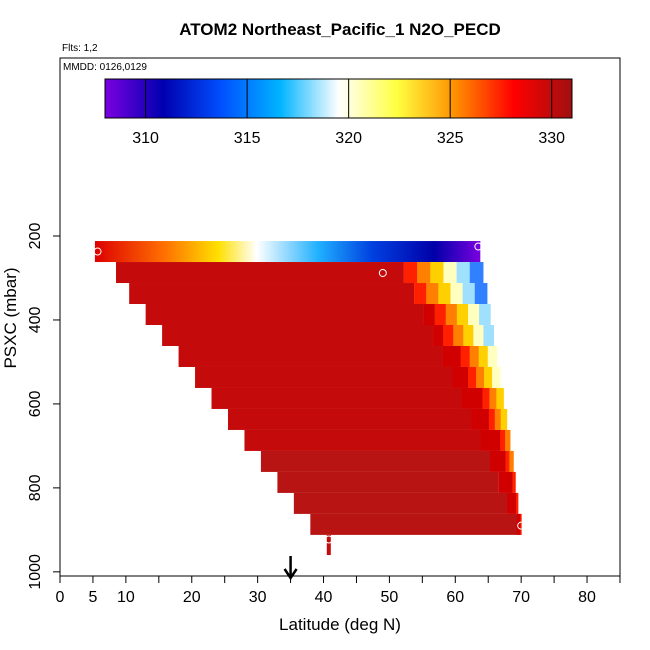 This screenshot has height=650, width=650. I want to click on y-tick-label: 800, so click(35, 487).